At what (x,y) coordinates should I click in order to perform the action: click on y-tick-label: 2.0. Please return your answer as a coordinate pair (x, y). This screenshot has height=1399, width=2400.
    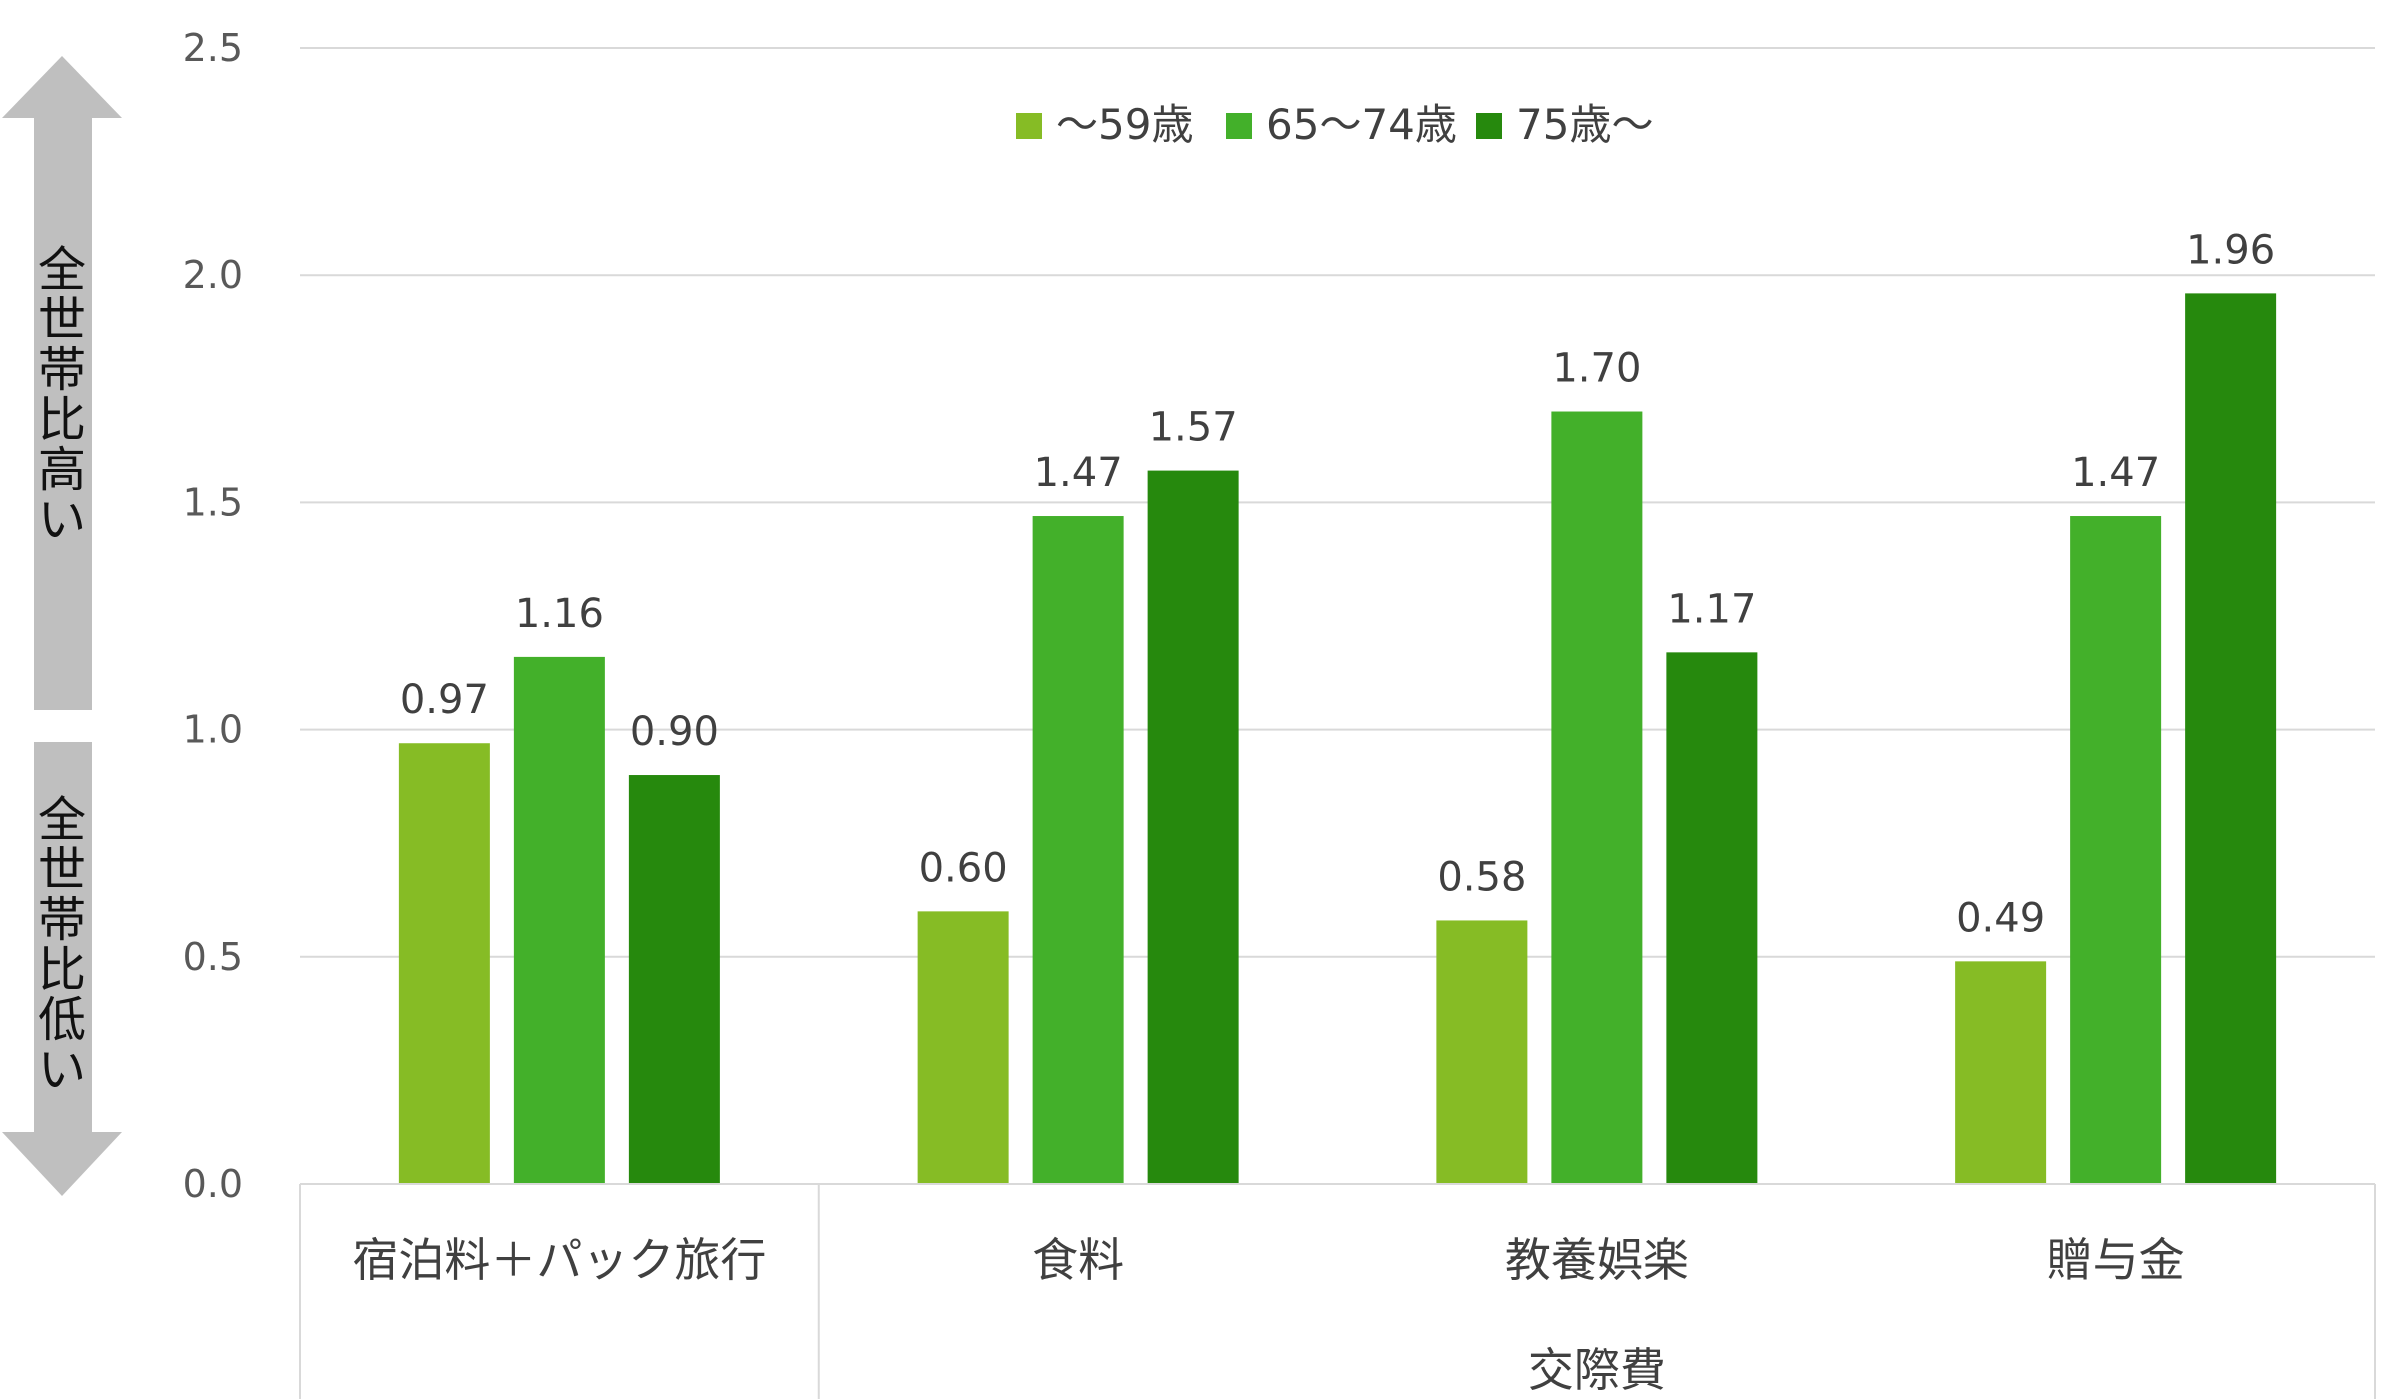
    Looking at the image, I should click on (213, 275).